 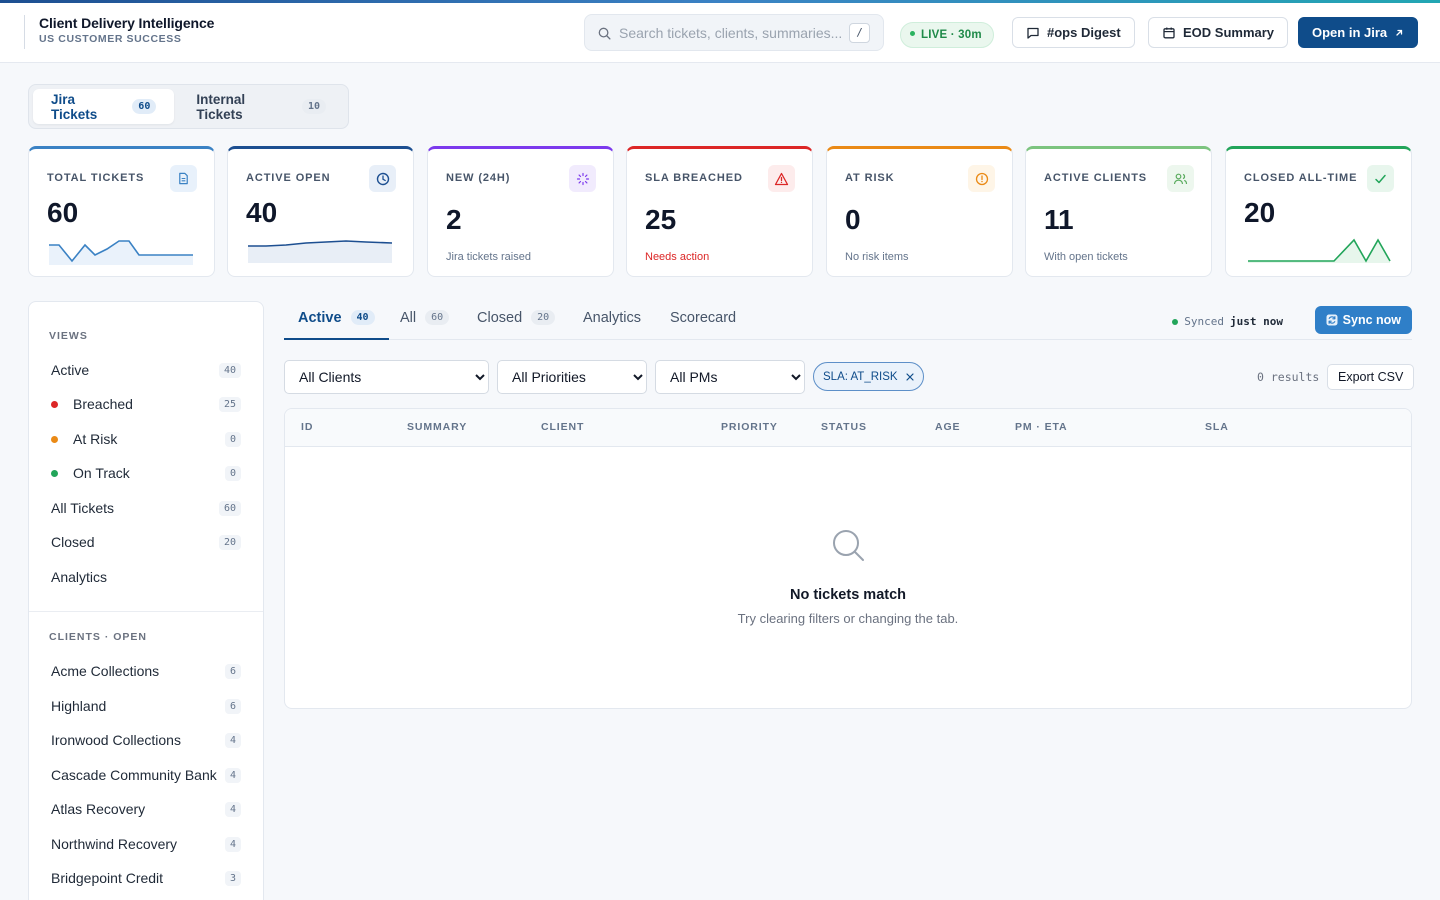 I want to click on client-item: Cascade Community Bank 4, so click(x=146, y=775).